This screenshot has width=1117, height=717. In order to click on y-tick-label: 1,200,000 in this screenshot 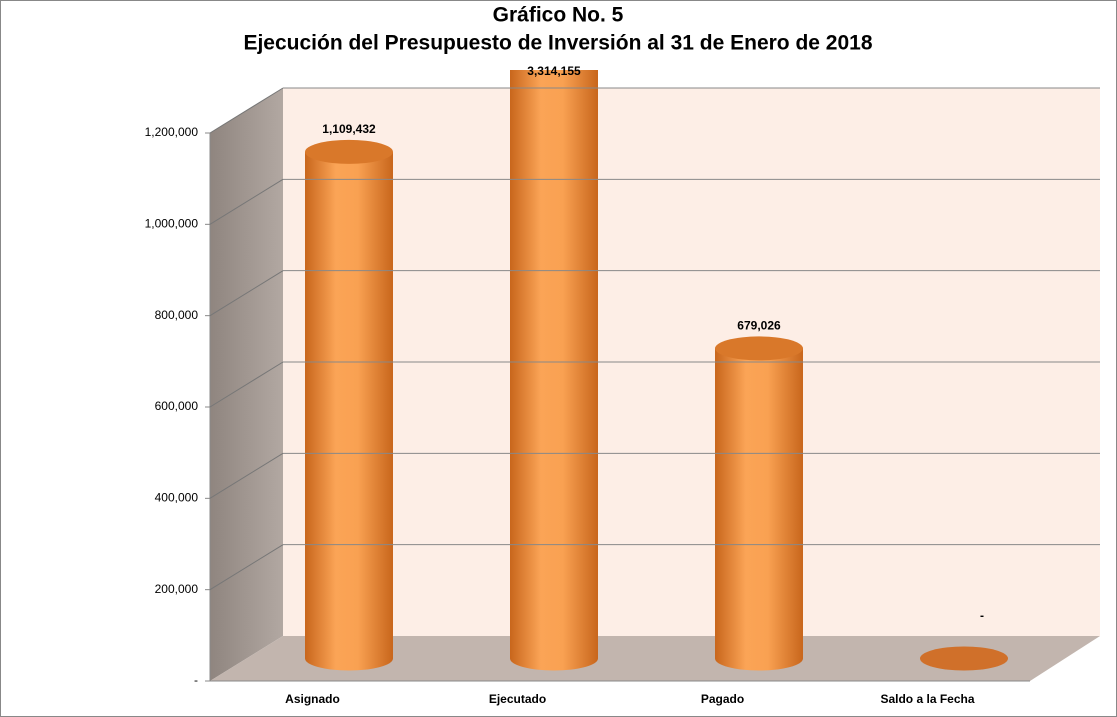, I will do `click(172, 132)`.